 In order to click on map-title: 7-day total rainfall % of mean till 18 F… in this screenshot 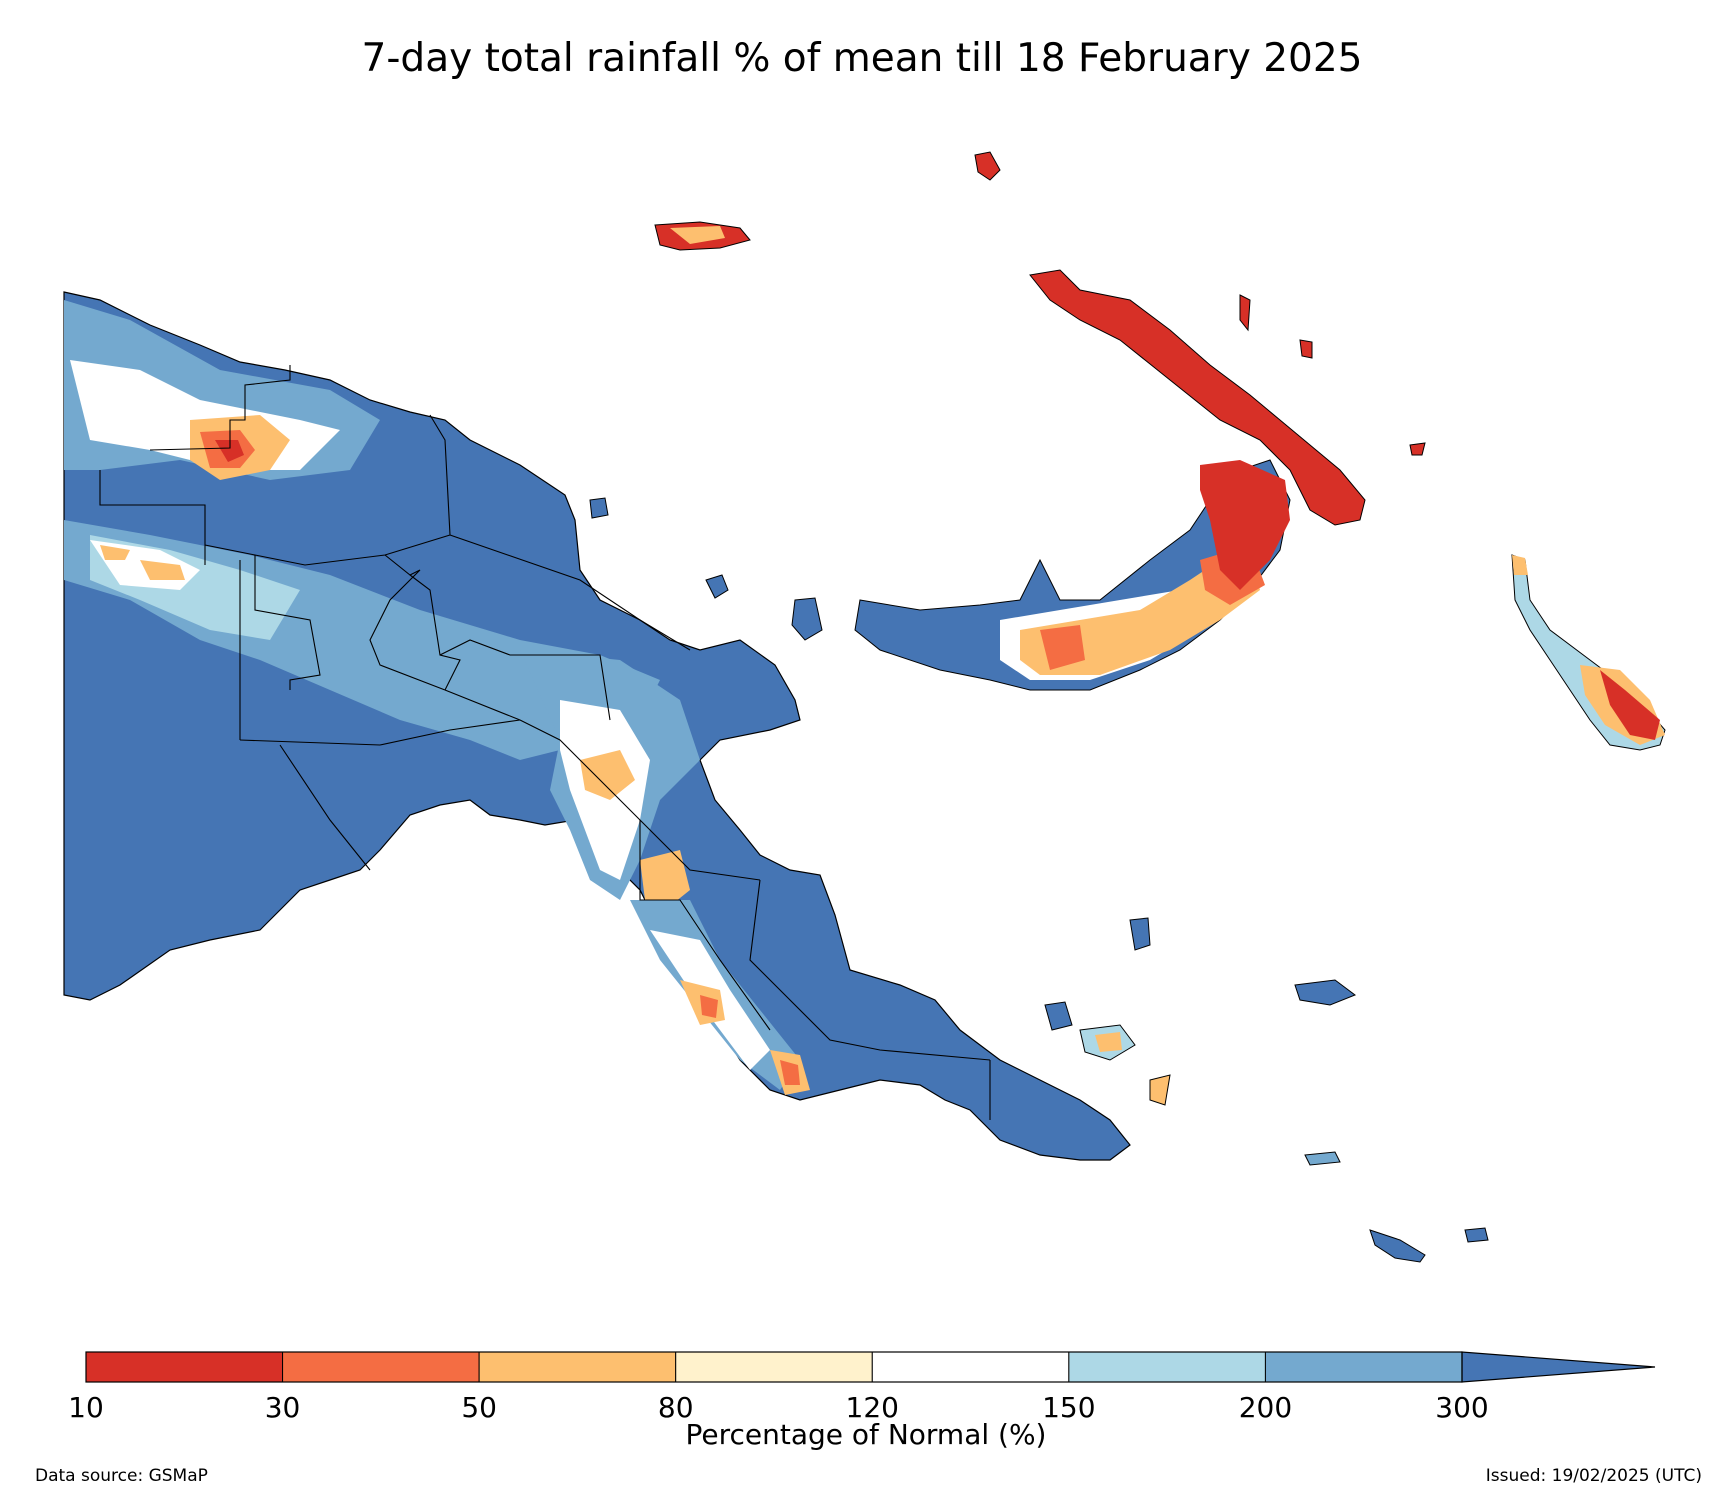, I will do `click(862, 58)`.